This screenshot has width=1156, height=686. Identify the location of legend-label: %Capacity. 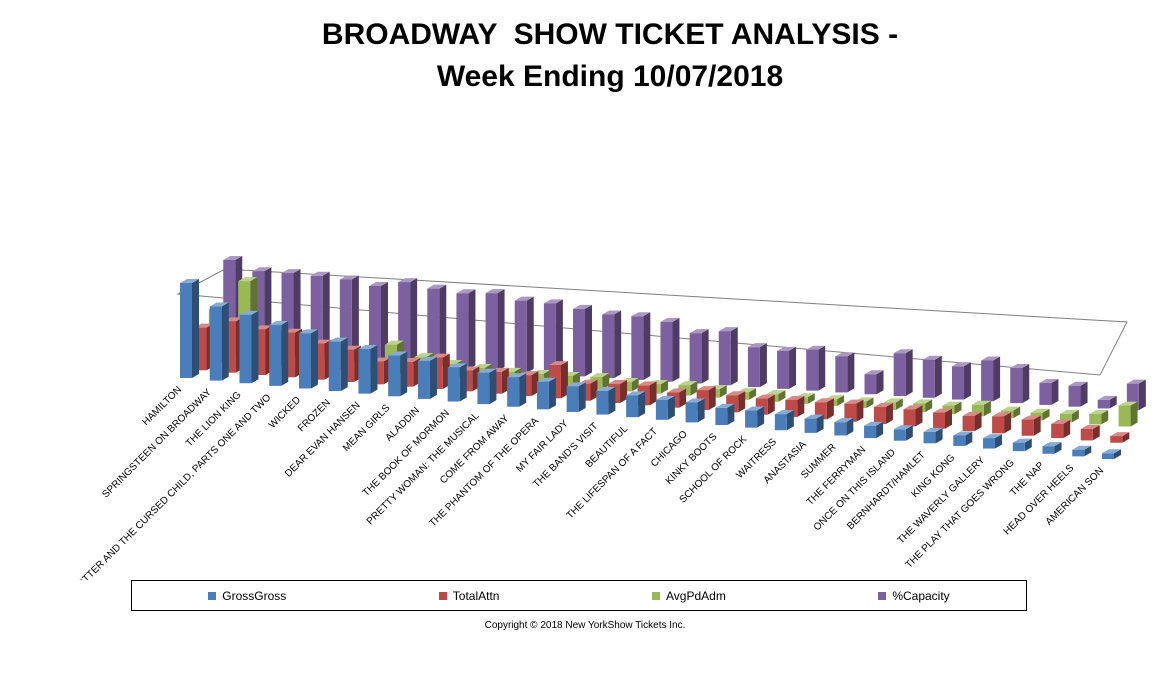
(921, 595).